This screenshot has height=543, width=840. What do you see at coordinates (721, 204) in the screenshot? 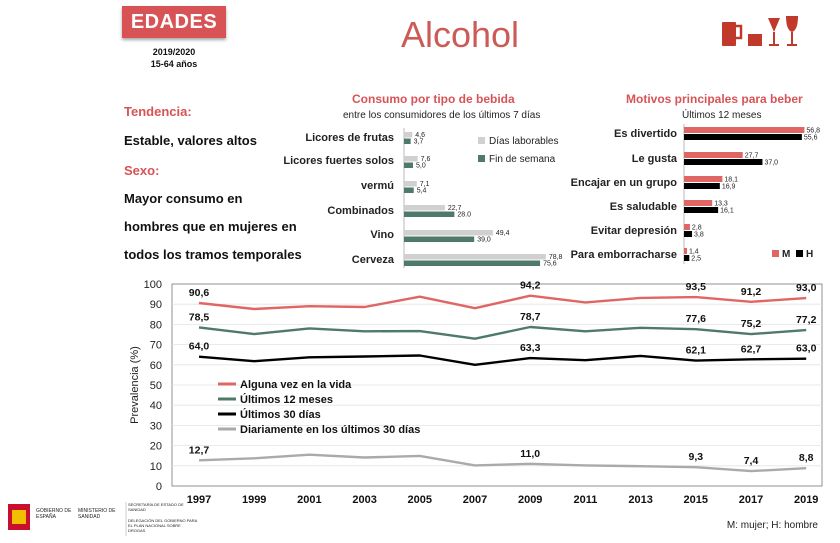
I see `motivo-value-label: 13,3` at bounding box center [721, 204].